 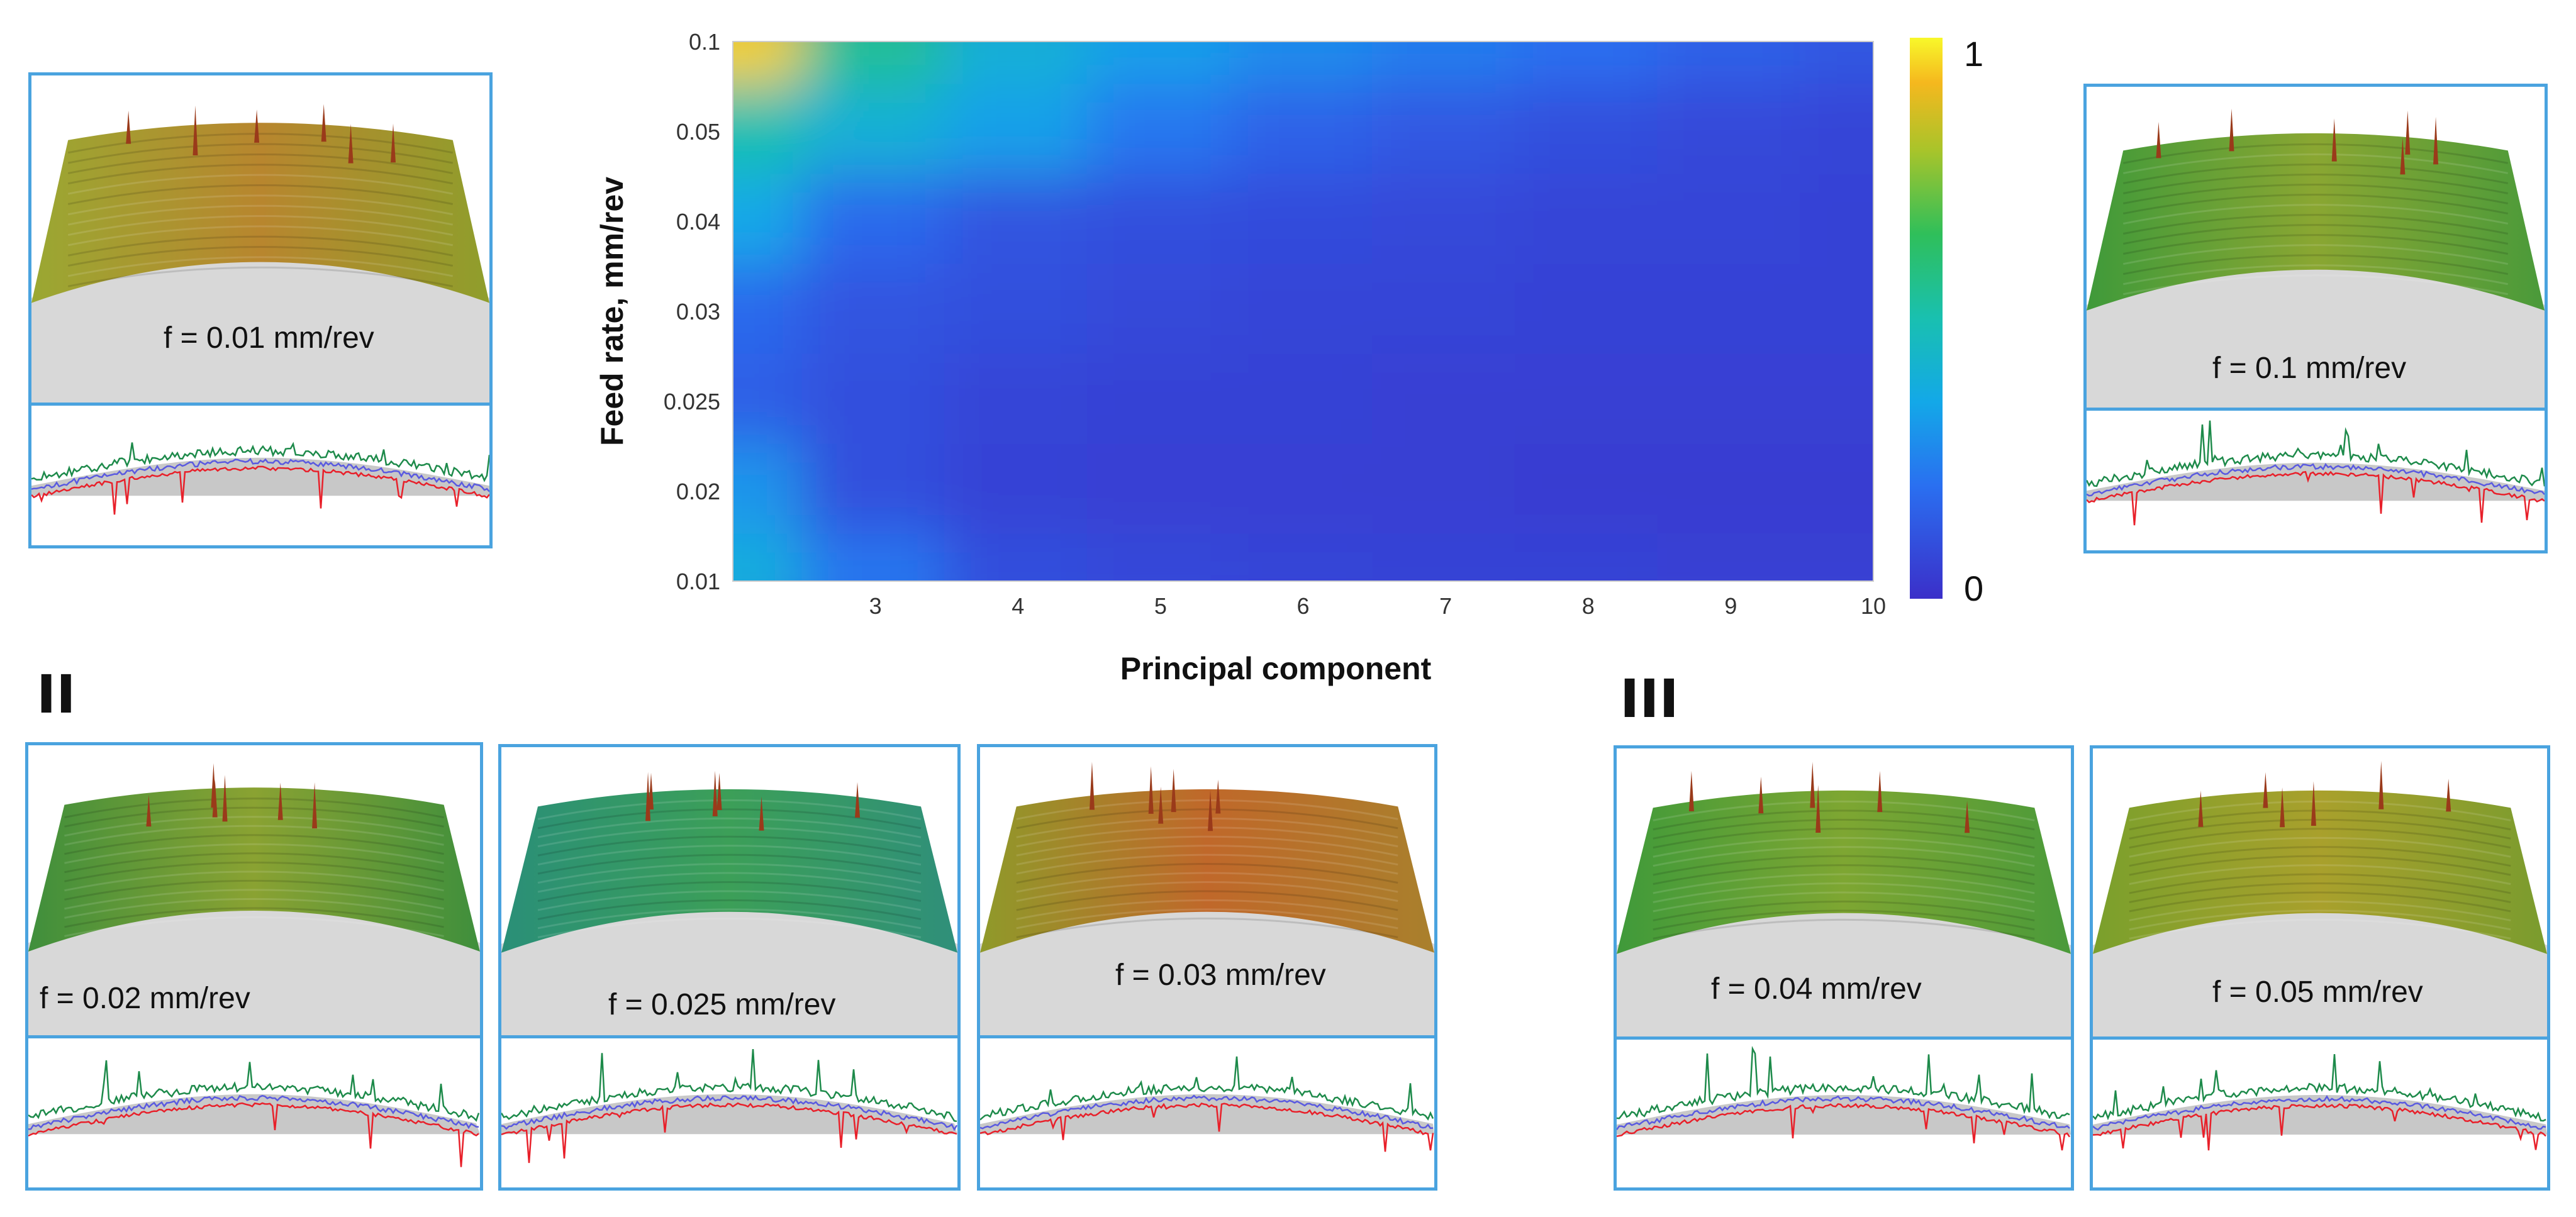 What do you see at coordinates (1220, 975) in the screenshot?
I see `feed-rate-label: f = 0.03 mm/rev` at bounding box center [1220, 975].